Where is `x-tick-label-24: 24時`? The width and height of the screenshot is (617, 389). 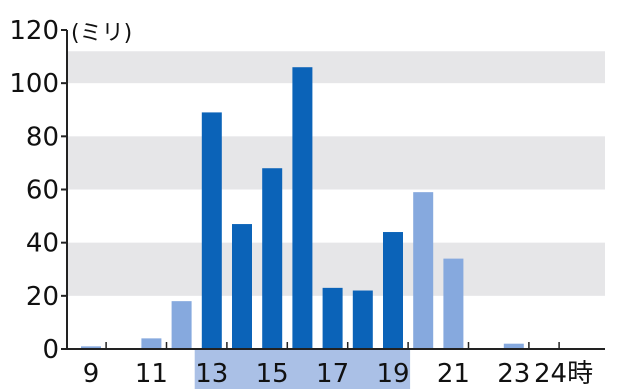
x-tick-label-24: 24時 is located at coordinates (563, 374).